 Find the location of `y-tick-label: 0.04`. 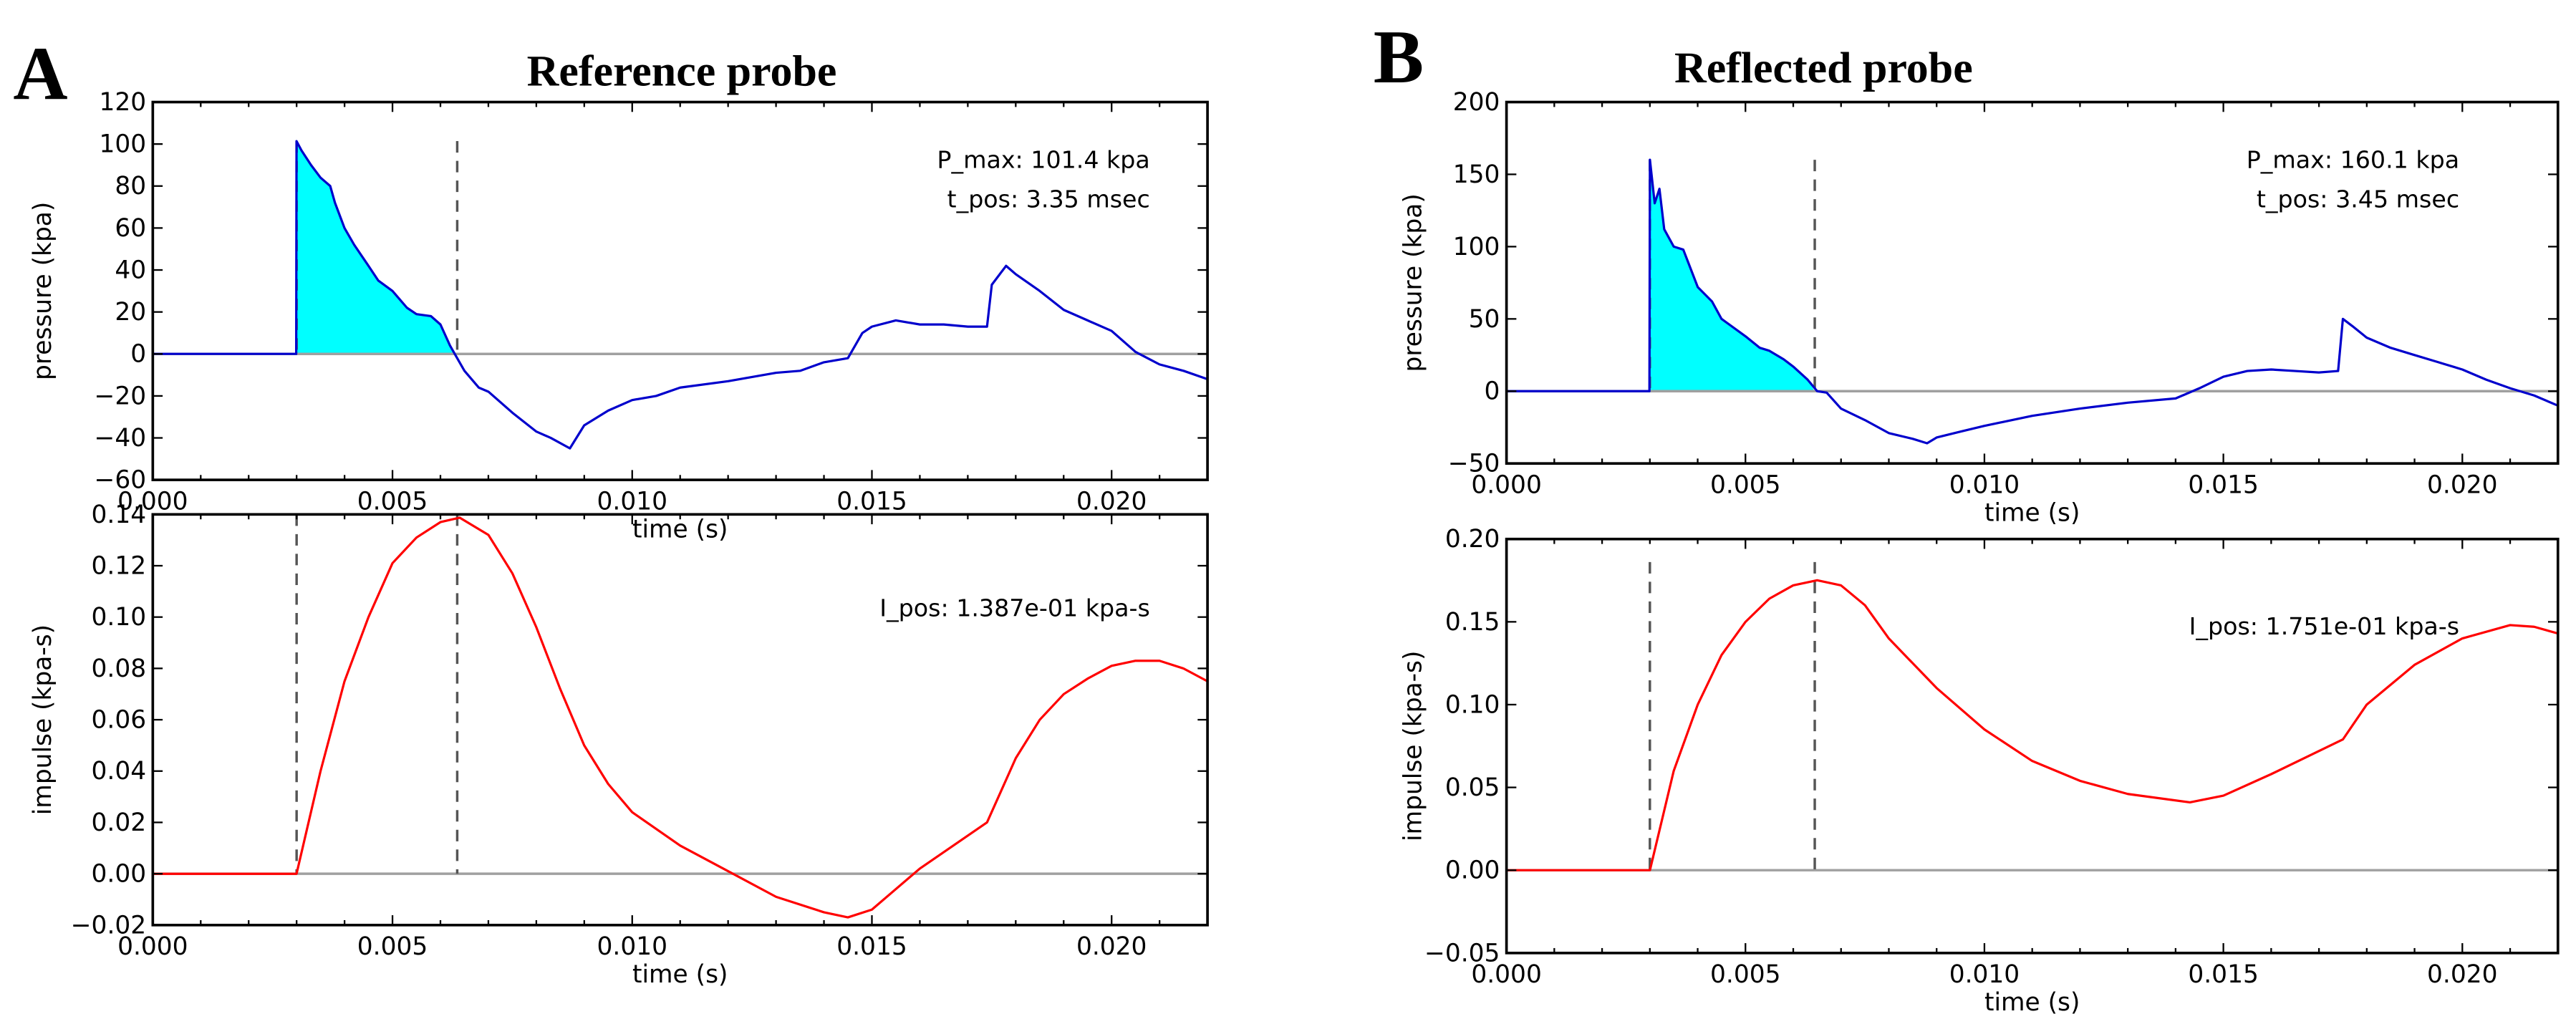

y-tick-label: 0.04 is located at coordinates (120, 771).